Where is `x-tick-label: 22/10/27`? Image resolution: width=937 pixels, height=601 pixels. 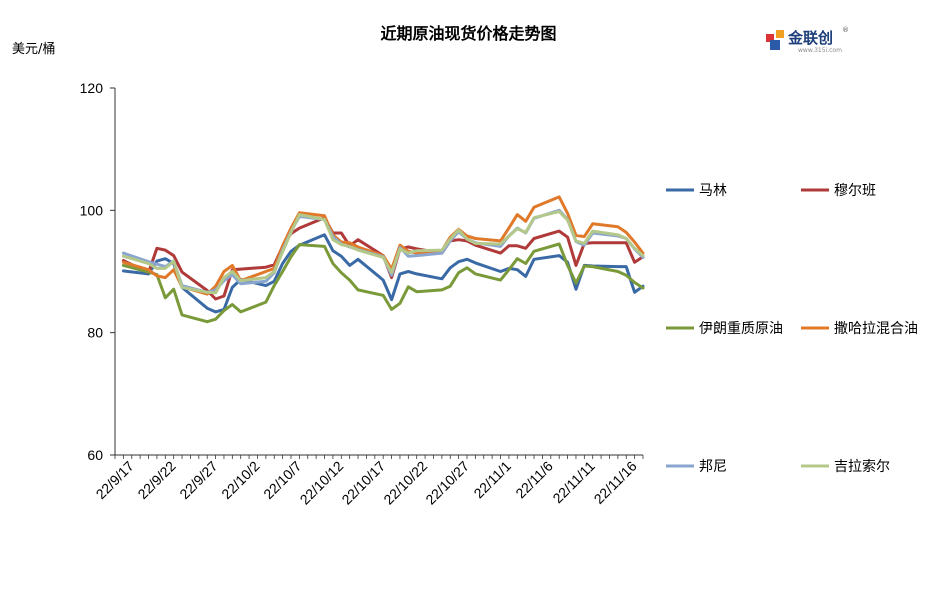
x-tick-label: 22/10/27 is located at coordinates (447, 483).